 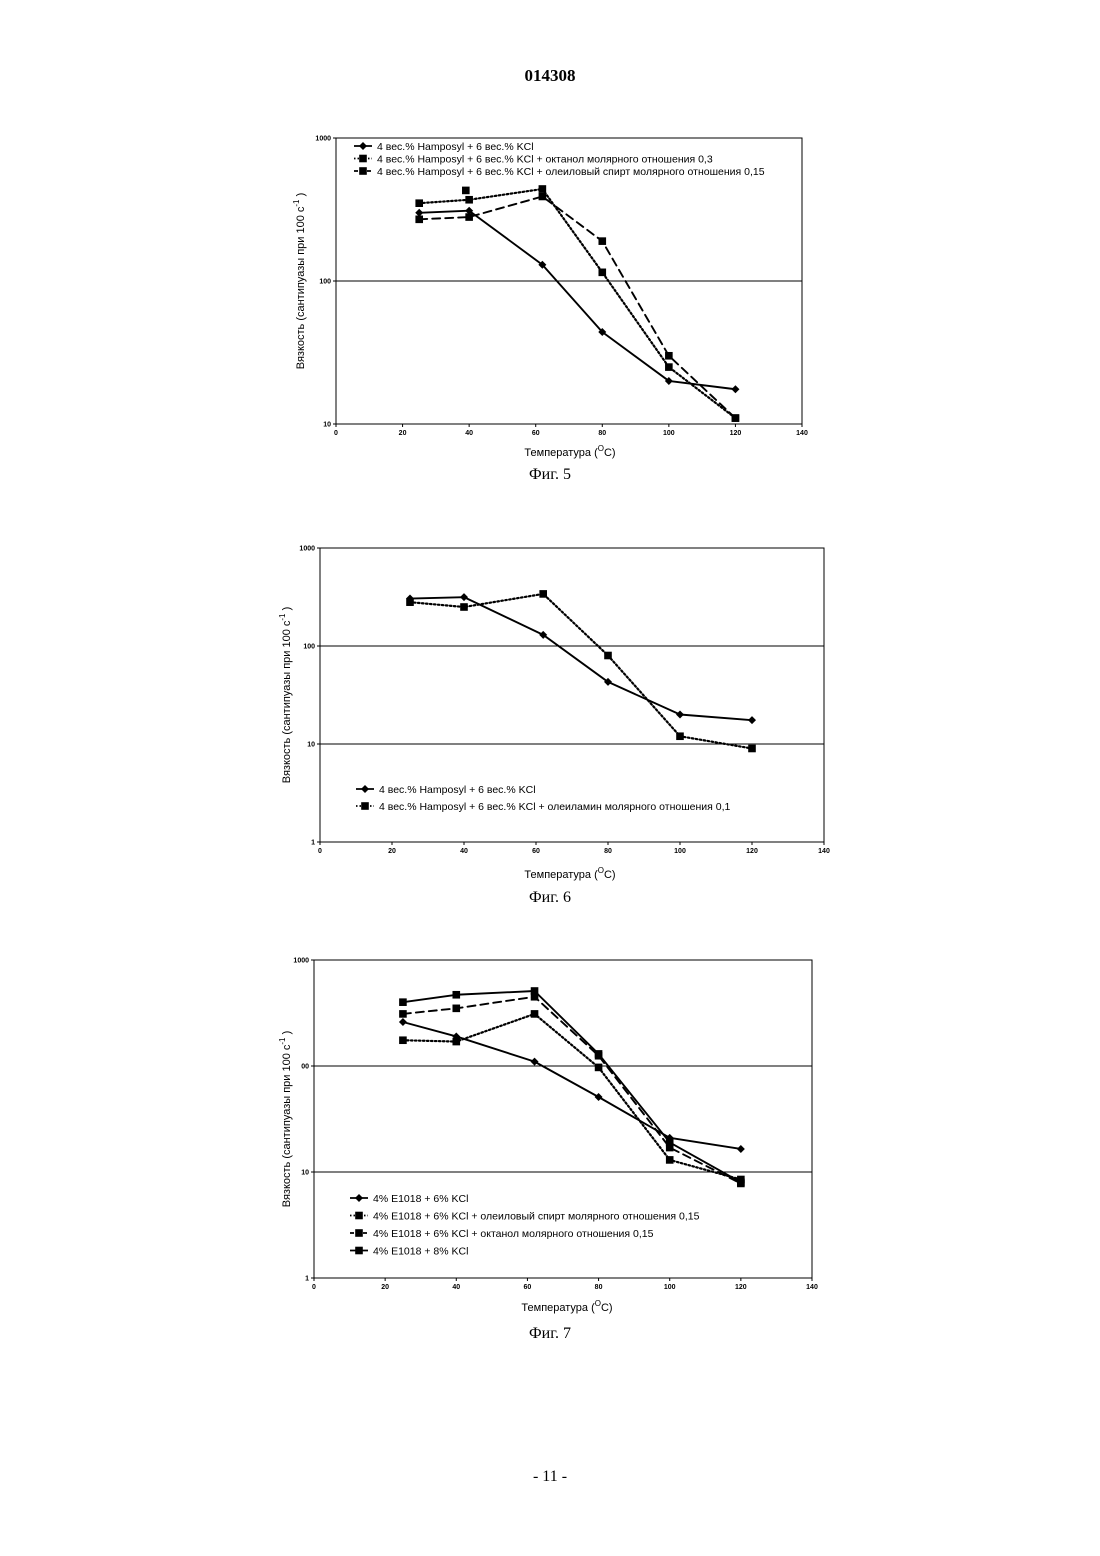 What do you see at coordinates (420, 1199) in the screenshot?
I see `fig7-legend-label: 4% E1018 + 6% KCl` at bounding box center [420, 1199].